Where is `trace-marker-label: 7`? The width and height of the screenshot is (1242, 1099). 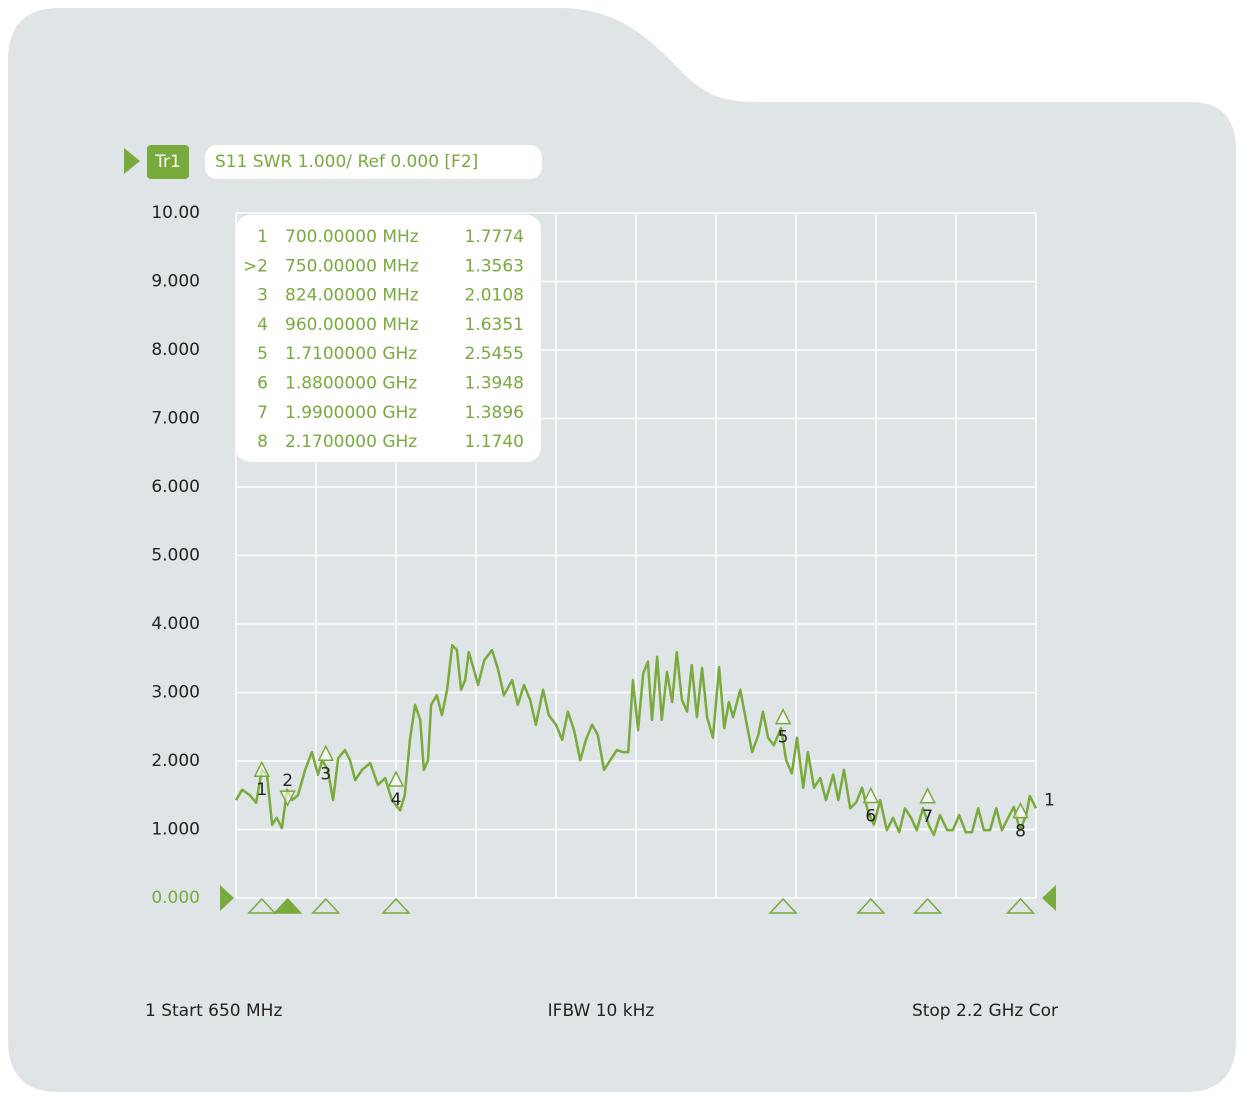 trace-marker-label: 7 is located at coordinates (927, 817).